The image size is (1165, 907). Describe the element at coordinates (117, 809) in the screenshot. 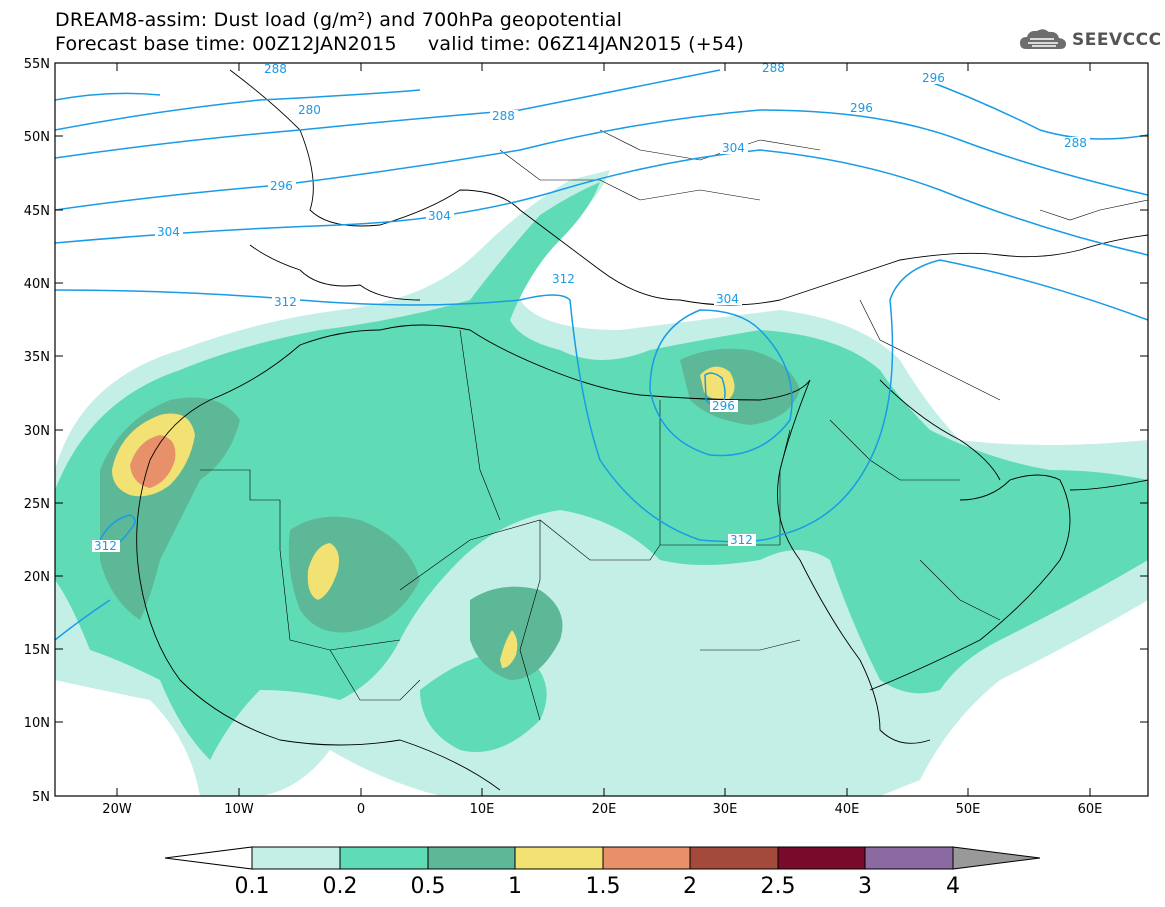

I see `lon-label: 20W` at that location.